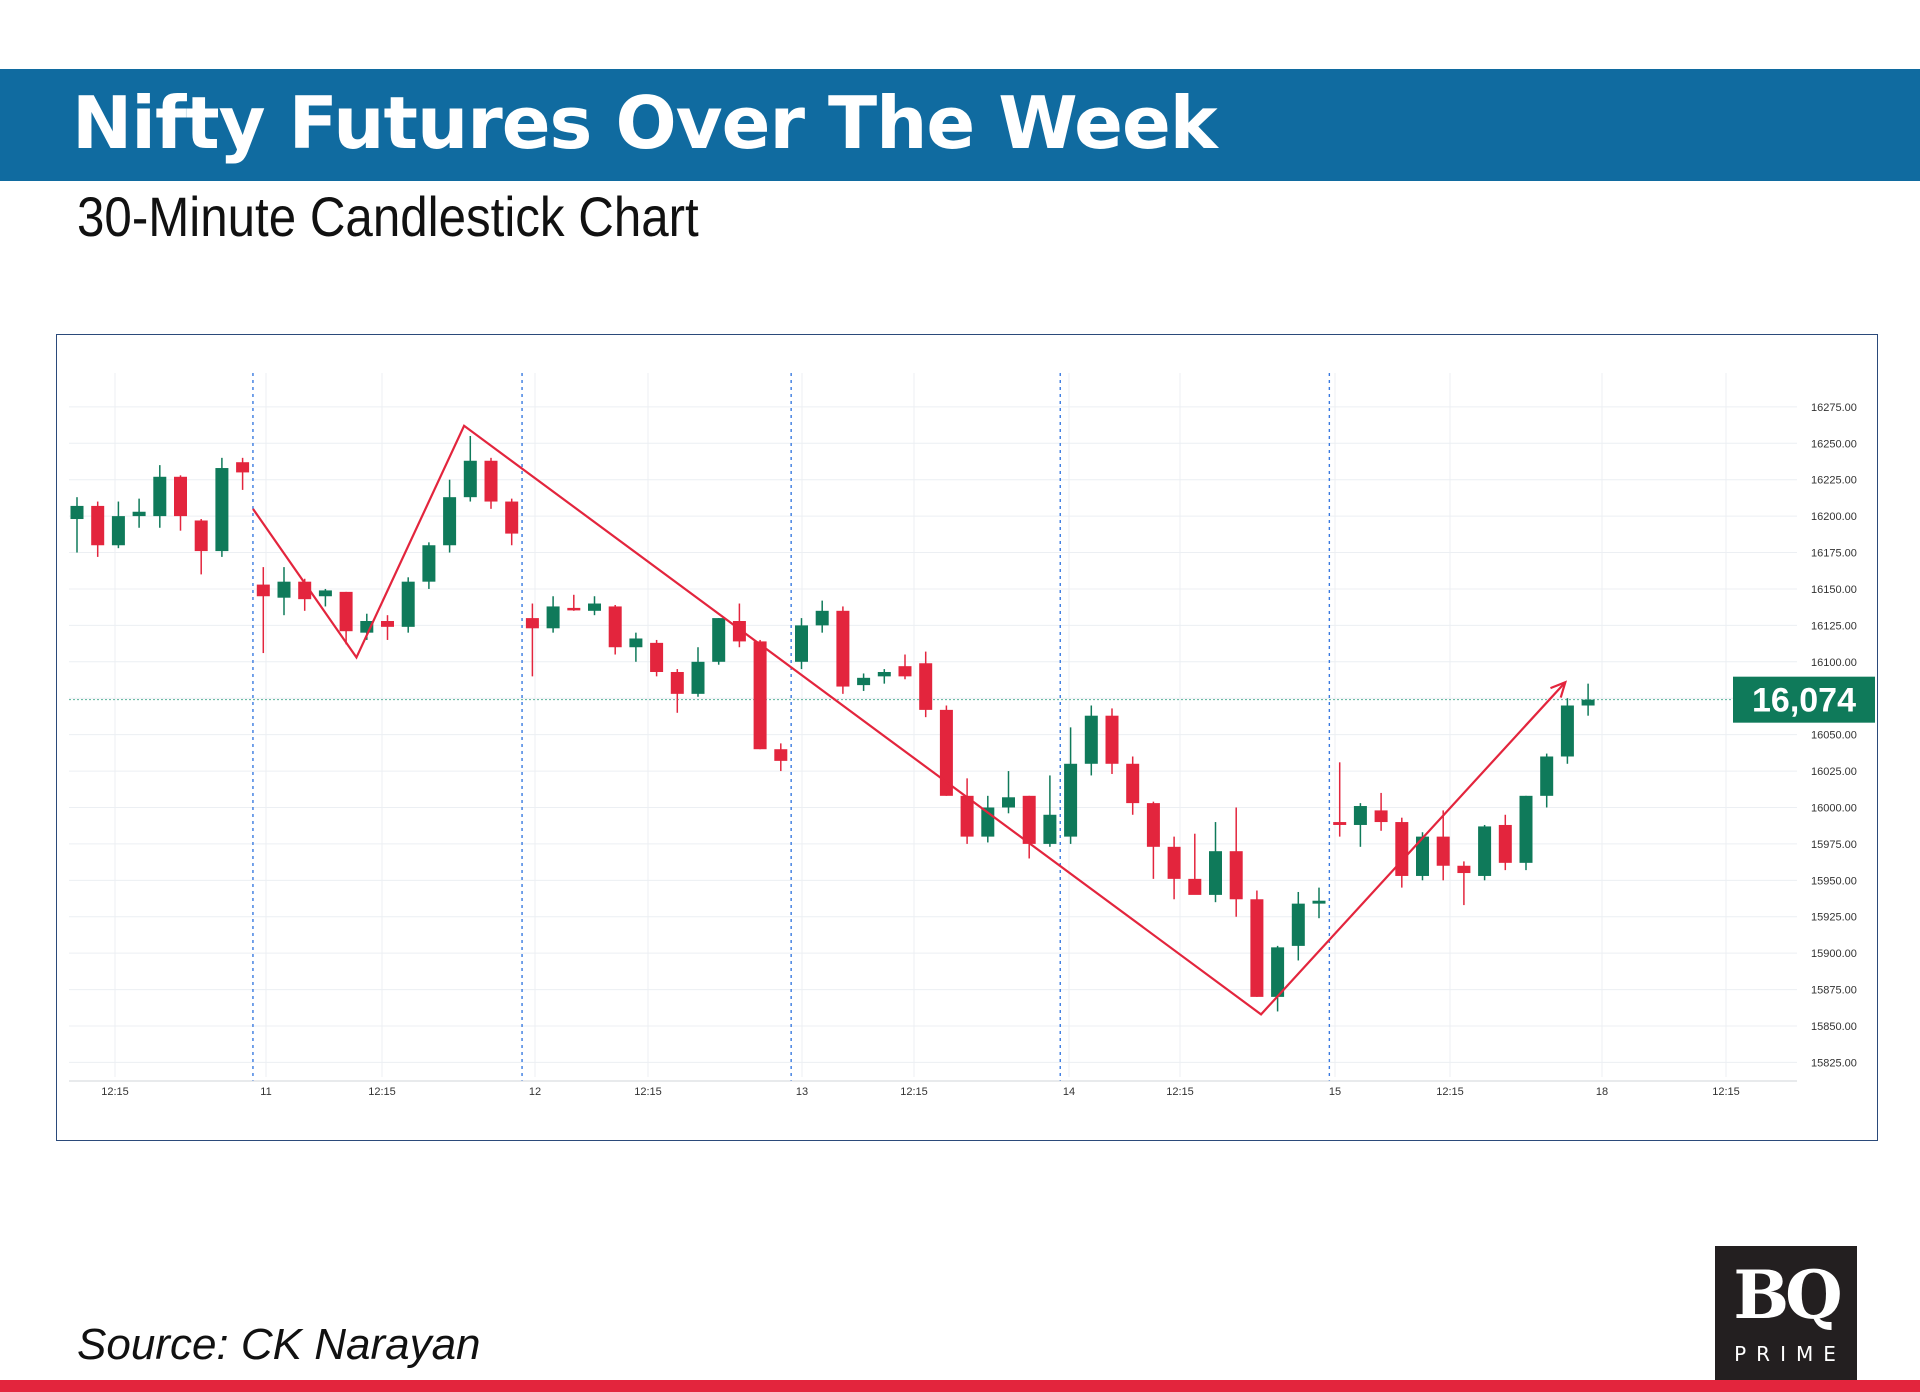  What do you see at coordinates (645, 123) in the screenshot?
I see `chart-title: Nifty Futures Over The Week` at bounding box center [645, 123].